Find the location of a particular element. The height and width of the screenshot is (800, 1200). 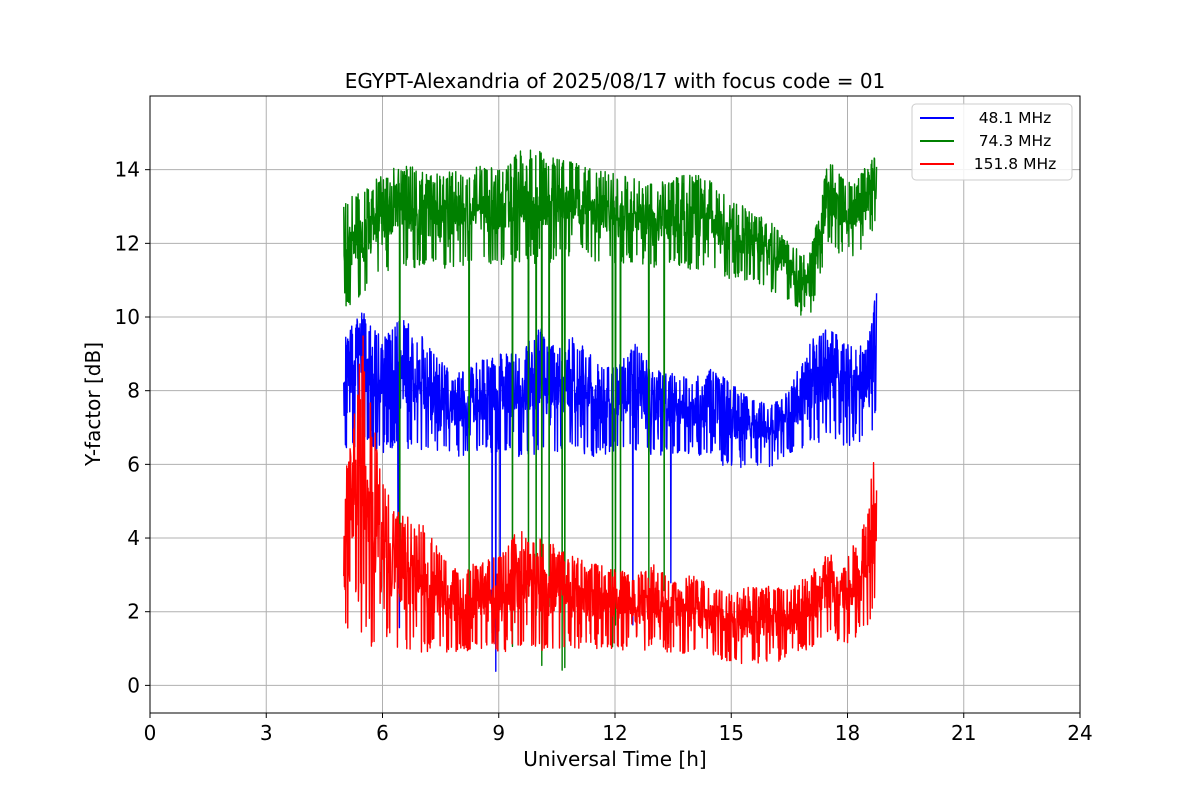

y-tick-label: 12 is located at coordinates (127, 243).